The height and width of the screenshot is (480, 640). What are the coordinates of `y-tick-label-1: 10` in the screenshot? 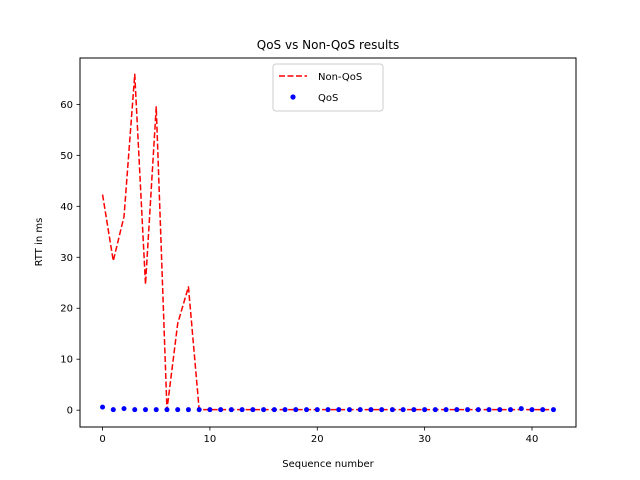 It's located at (66, 360).